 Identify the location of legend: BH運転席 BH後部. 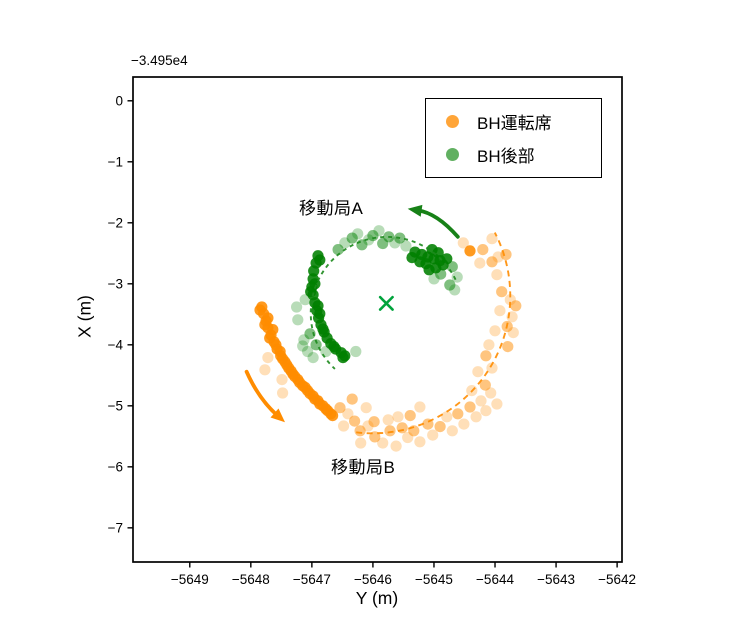
(513, 138).